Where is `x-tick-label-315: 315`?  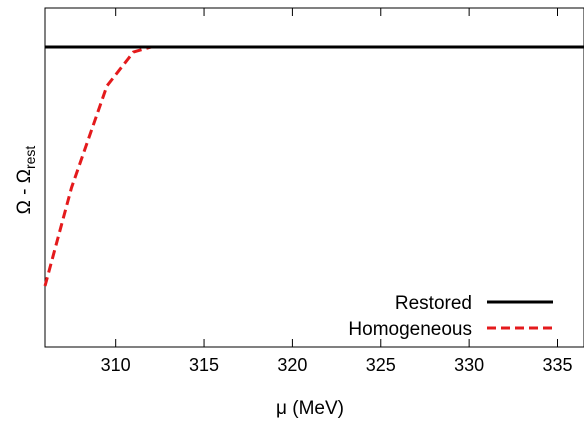
x-tick-label-315: 315 is located at coordinates (204, 365).